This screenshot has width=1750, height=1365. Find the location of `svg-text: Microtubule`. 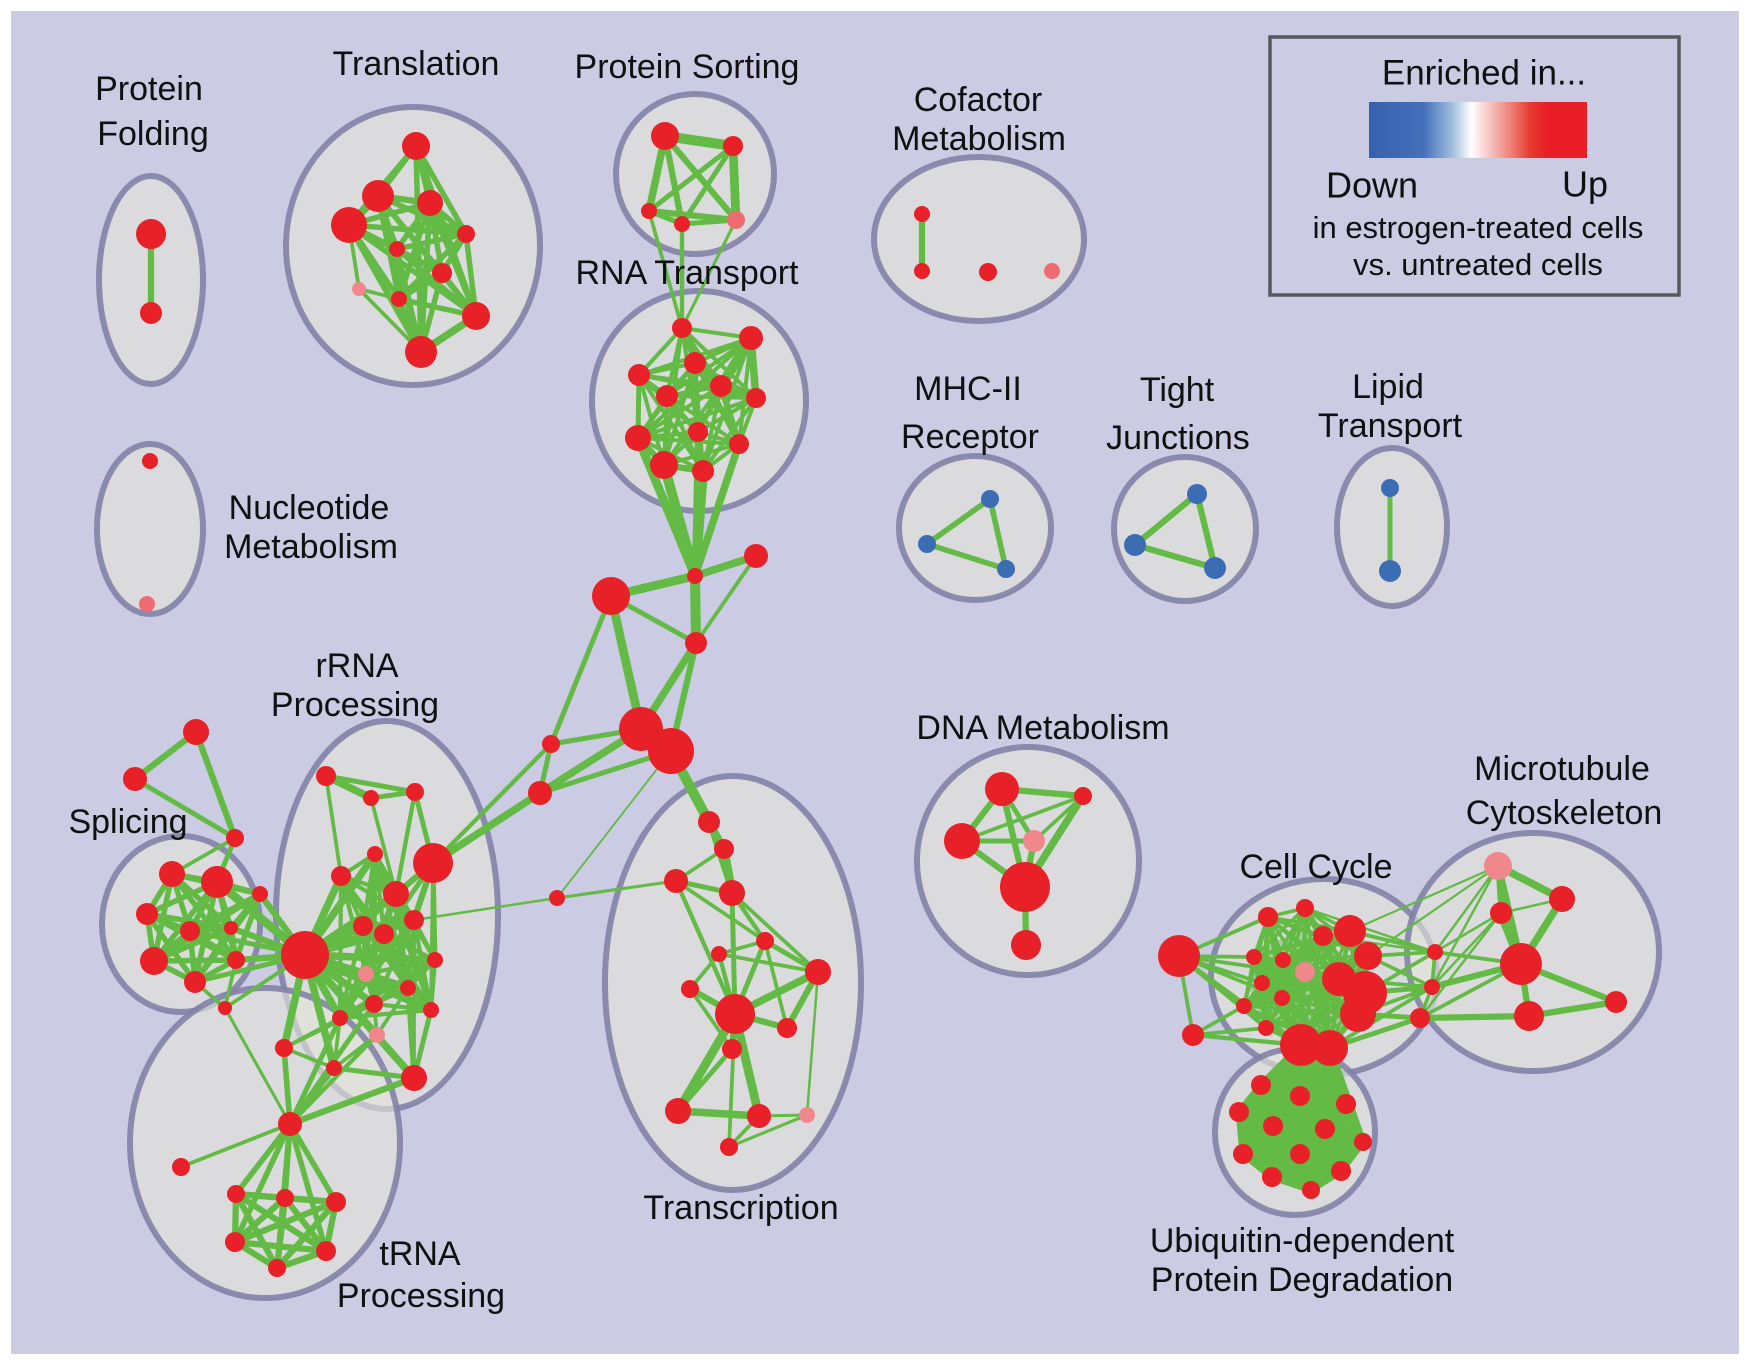

svg-text: Microtubule is located at coordinates (1562, 769).